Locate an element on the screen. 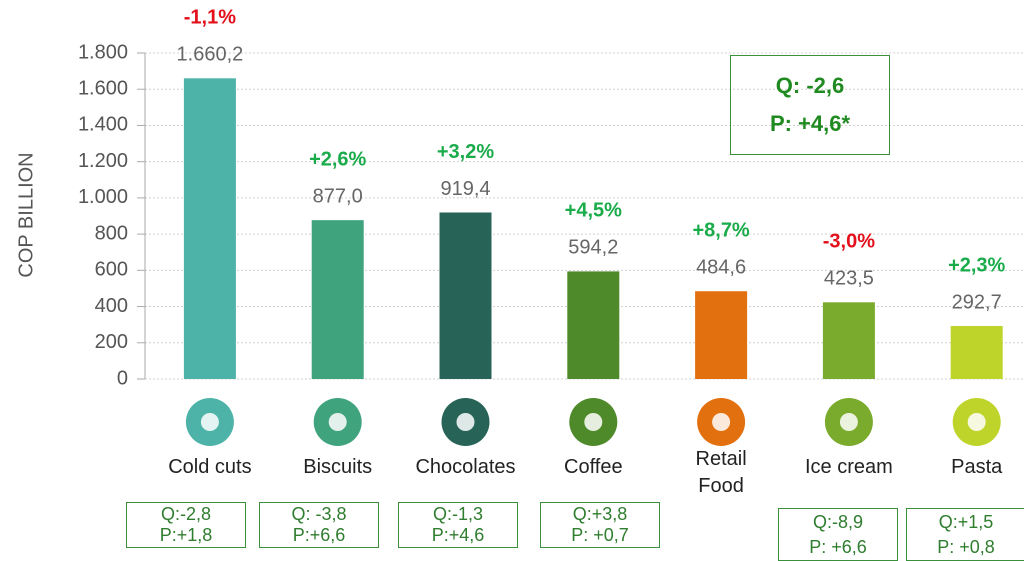  change-label: -3,0% is located at coordinates (849, 242).